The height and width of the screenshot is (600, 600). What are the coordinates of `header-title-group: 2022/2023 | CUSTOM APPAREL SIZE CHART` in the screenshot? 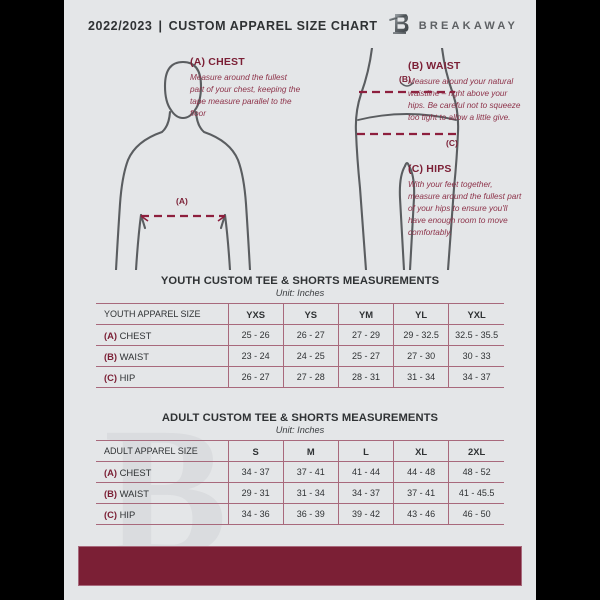 It's located at (233, 26).